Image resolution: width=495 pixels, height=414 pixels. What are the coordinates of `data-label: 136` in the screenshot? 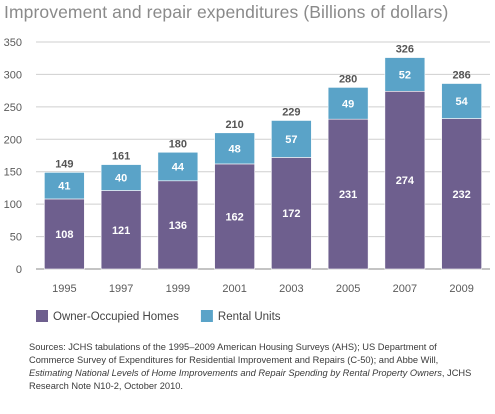 It's located at (178, 226).